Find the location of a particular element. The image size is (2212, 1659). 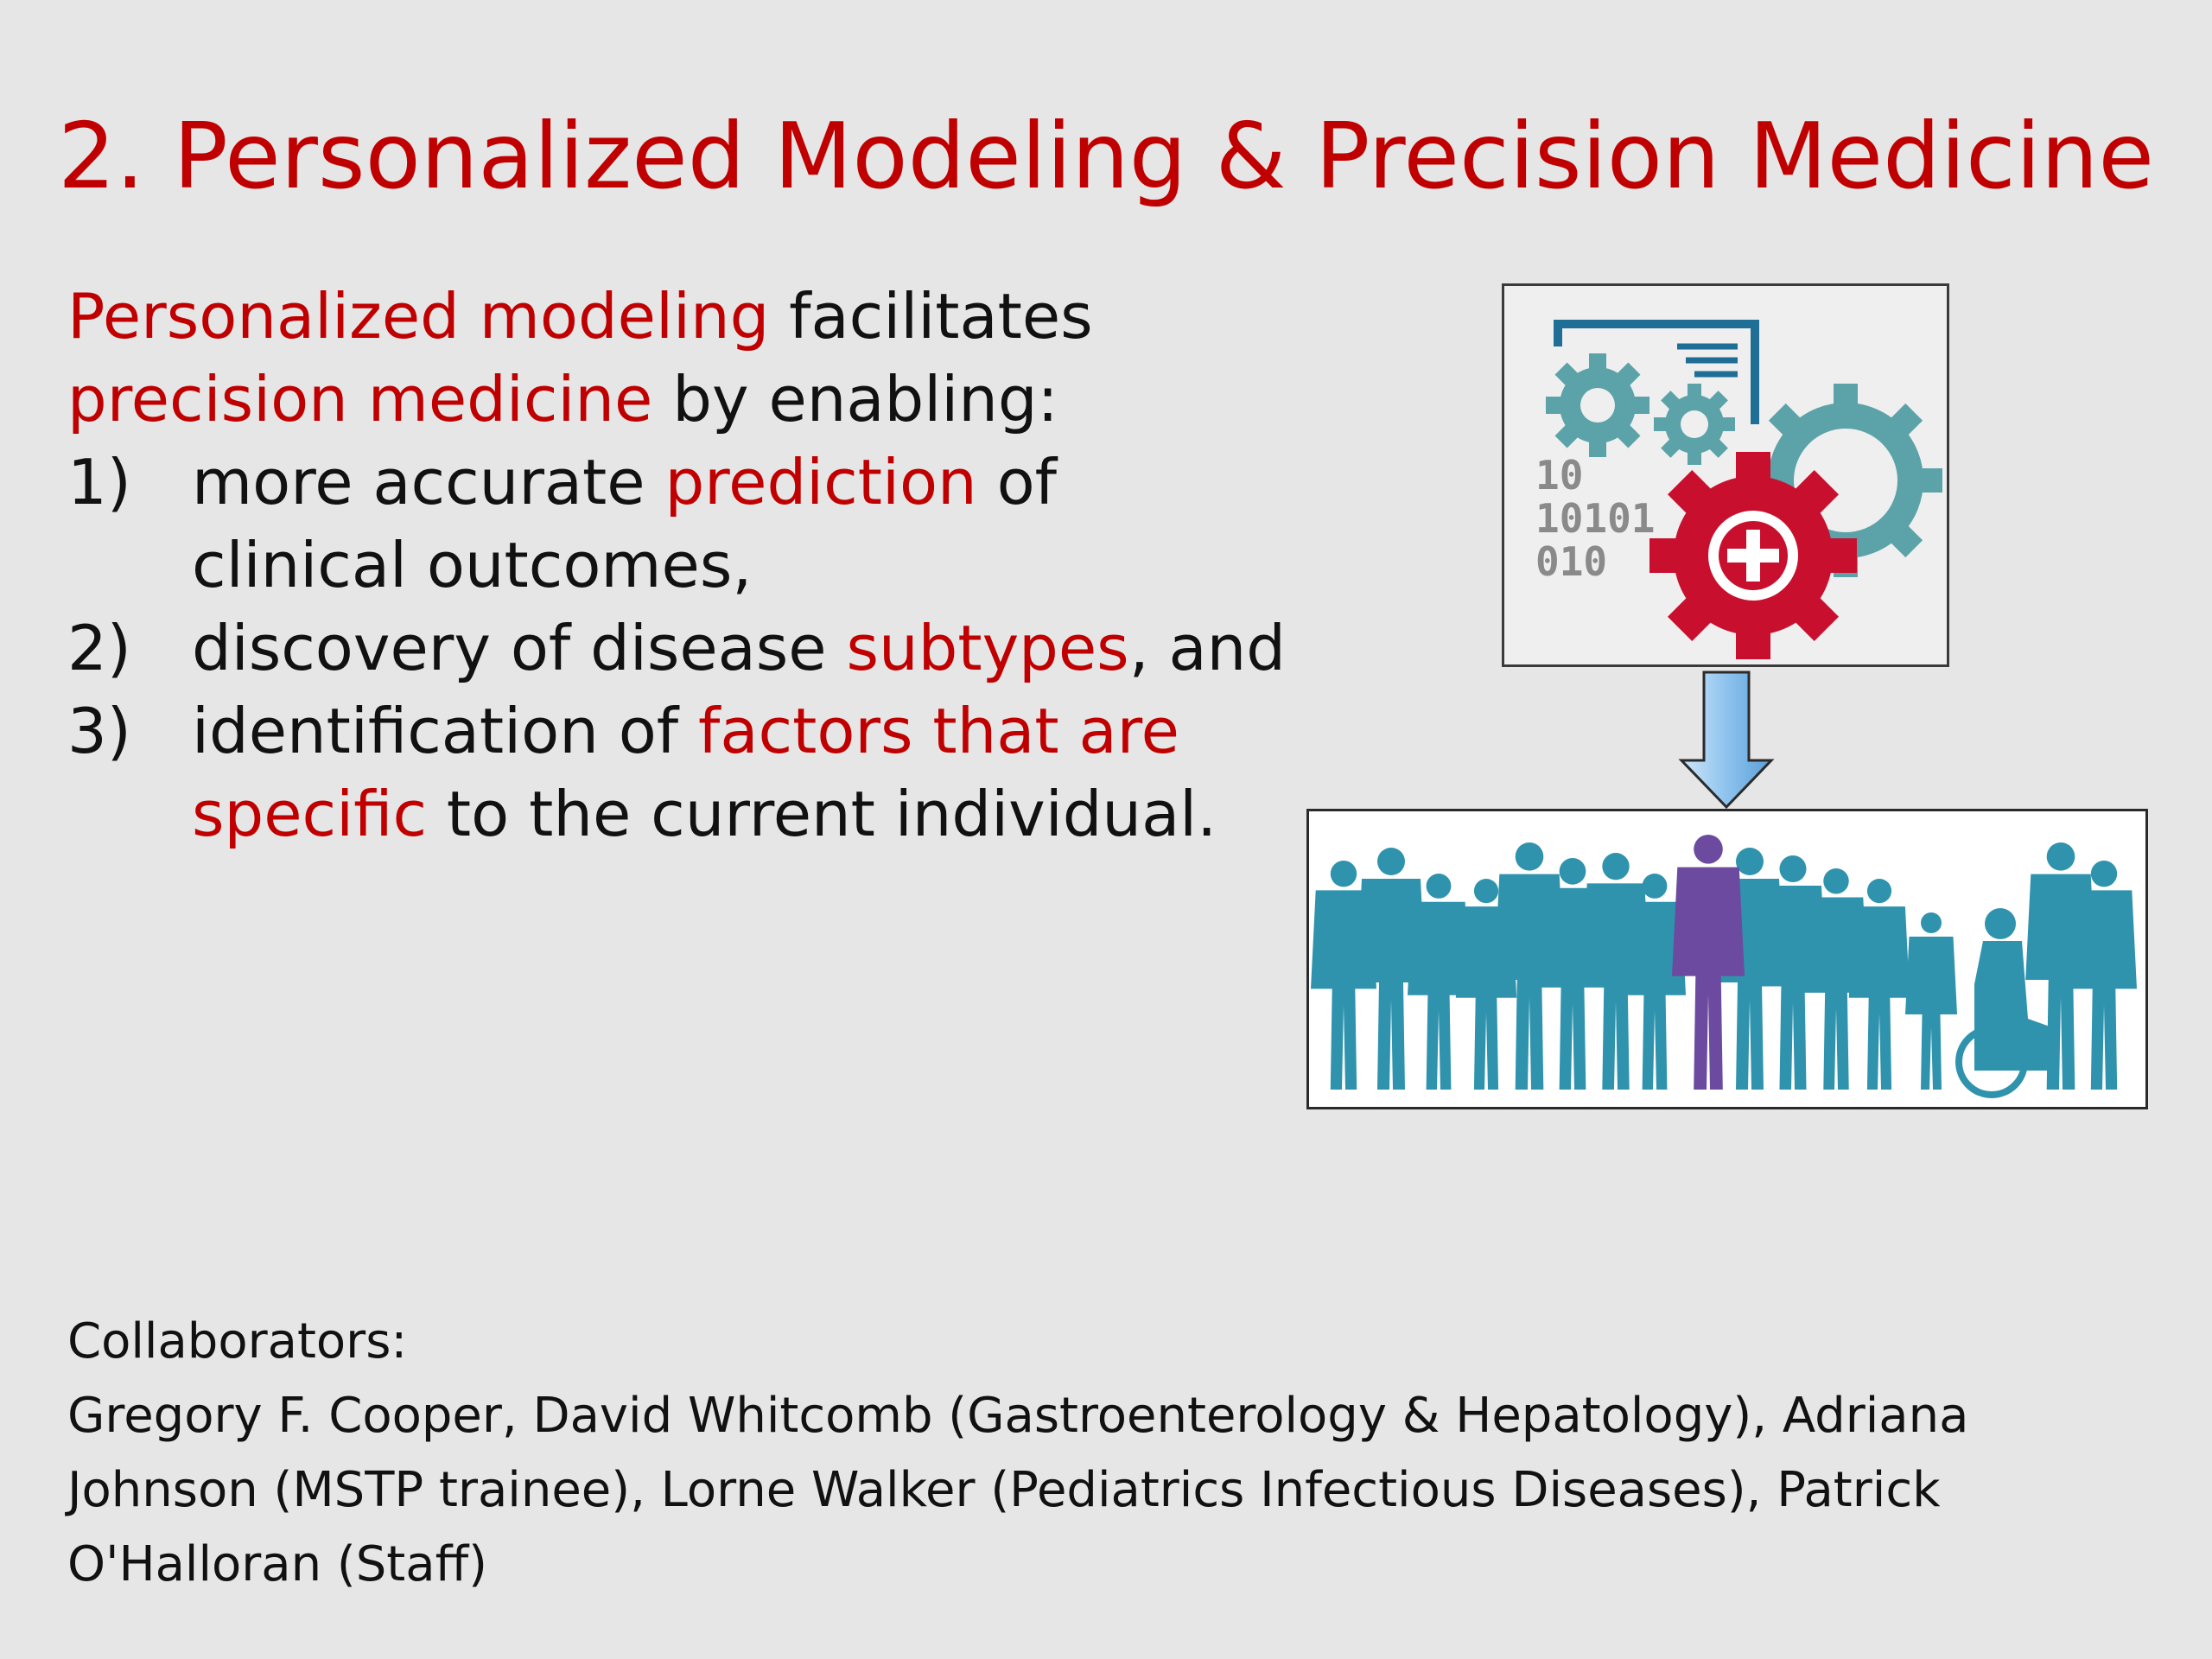

binary-line-2: 10101 is located at coordinates (1595, 518).